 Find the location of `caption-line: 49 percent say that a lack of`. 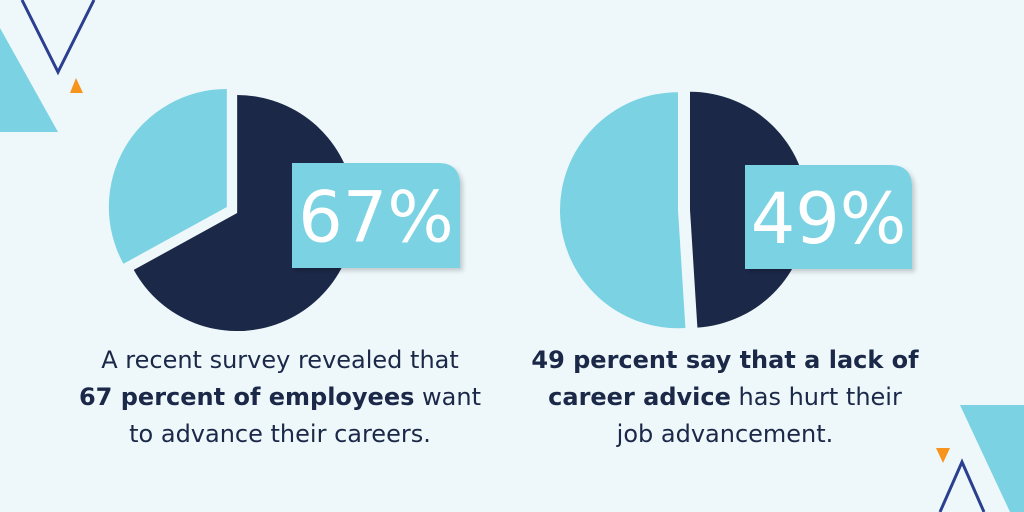

caption-line: 49 percent say that a lack of is located at coordinates (725, 360).